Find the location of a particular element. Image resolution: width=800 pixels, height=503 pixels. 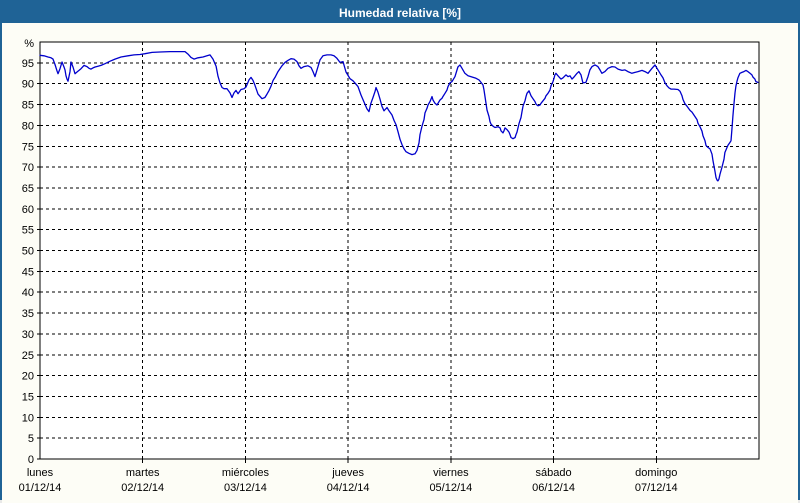

y-tick-label: 40 is located at coordinates (28, 293).